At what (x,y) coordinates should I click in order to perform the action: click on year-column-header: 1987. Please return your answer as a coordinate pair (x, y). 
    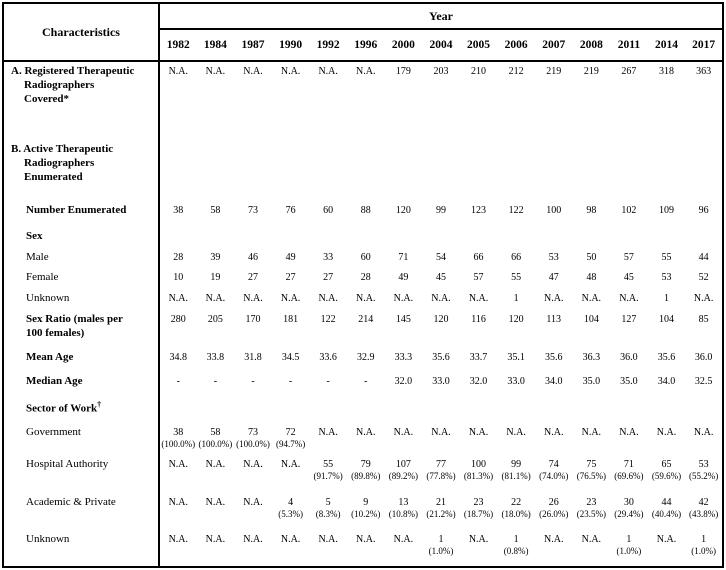
    Looking at the image, I should click on (253, 45).